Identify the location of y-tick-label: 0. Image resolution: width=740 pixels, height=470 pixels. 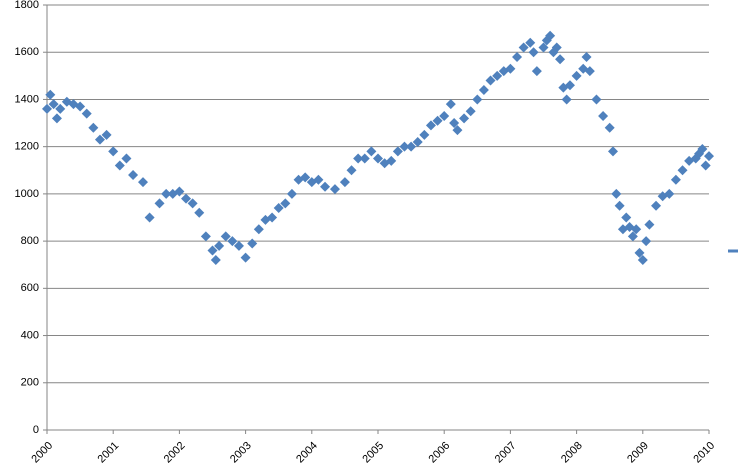
(36, 430).